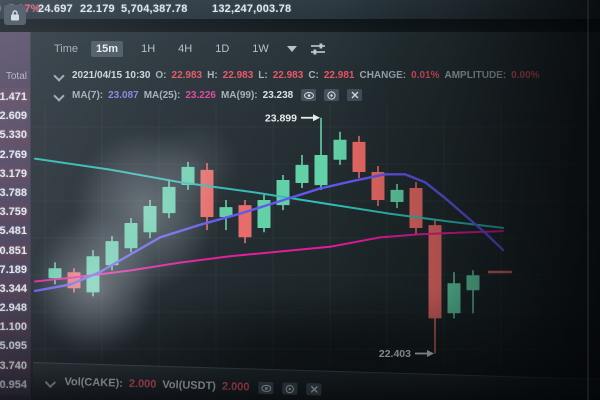  Describe the element at coordinates (318, 49) in the screenshot. I see `sliders-icon` at that location.